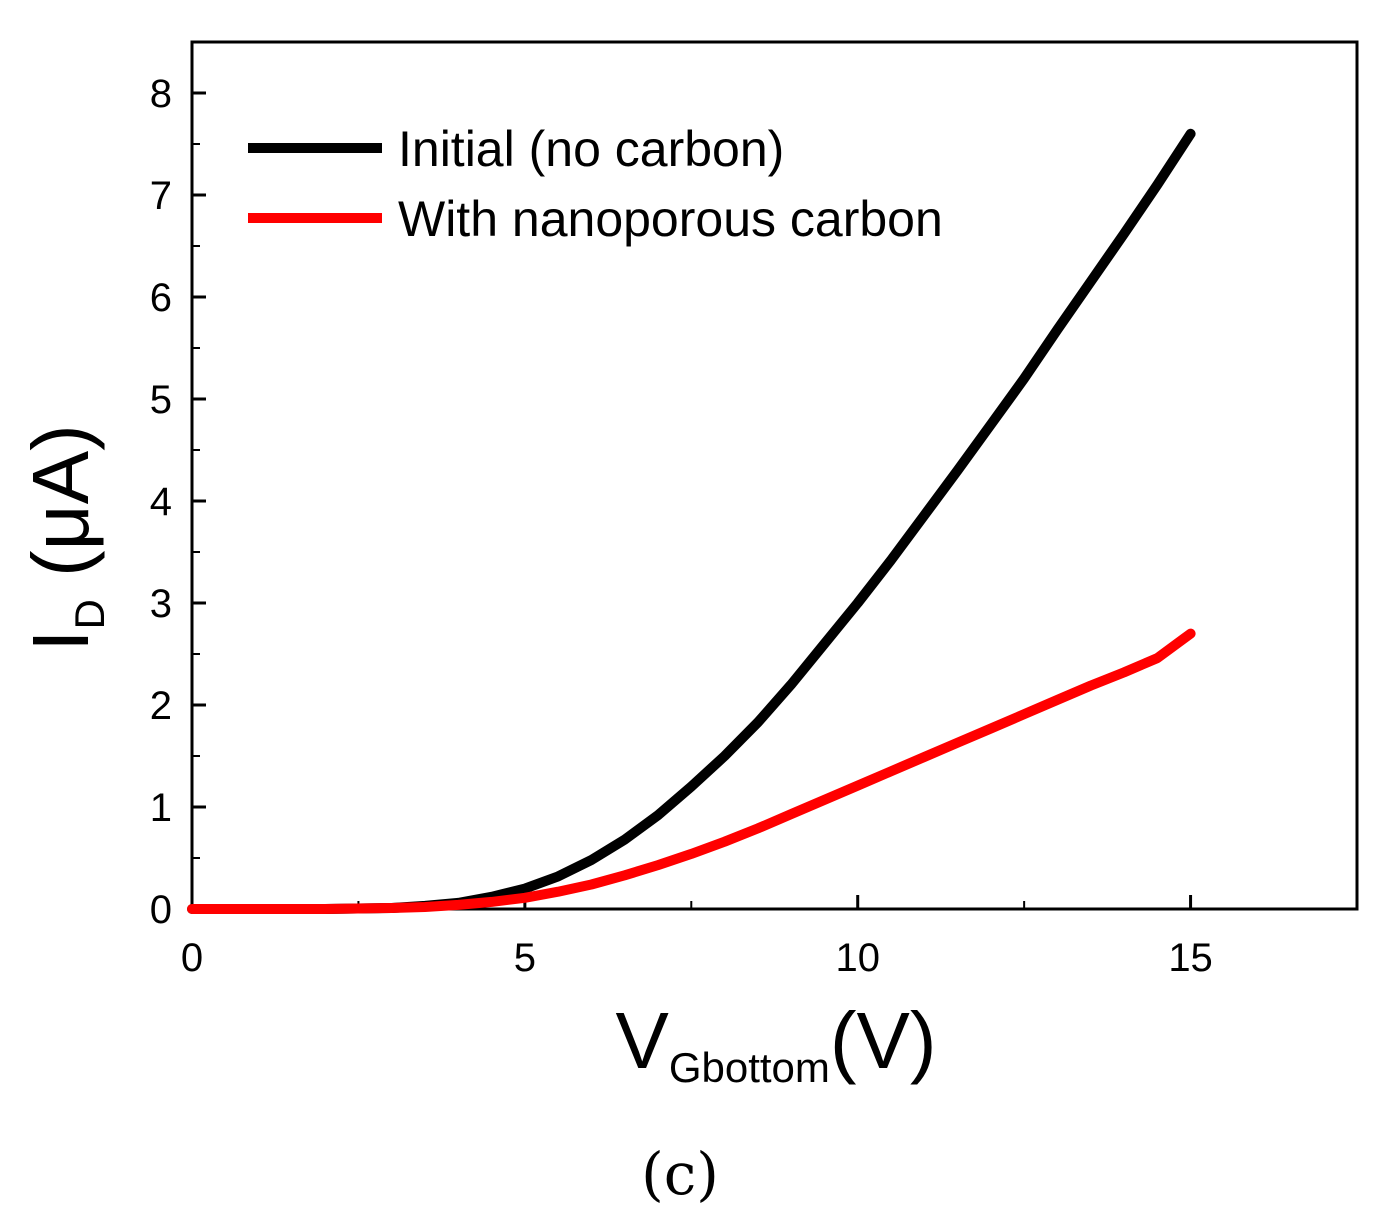 This screenshot has width=1400, height=1230. What do you see at coordinates (161, 808) in the screenshot?
I see `y-tick-label: 1` at bounding box center [161, 808].